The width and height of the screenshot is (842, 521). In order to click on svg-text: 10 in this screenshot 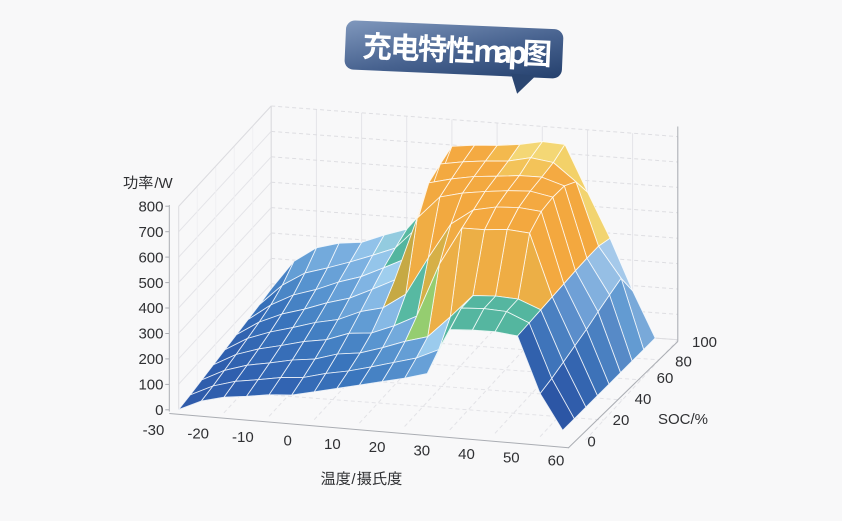, I will do `click(332, 444)`.